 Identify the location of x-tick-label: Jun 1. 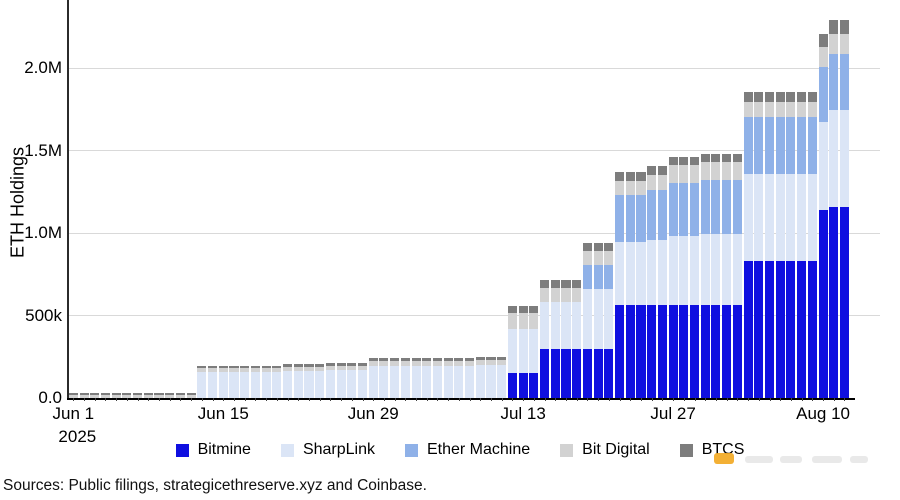
(73, 413).